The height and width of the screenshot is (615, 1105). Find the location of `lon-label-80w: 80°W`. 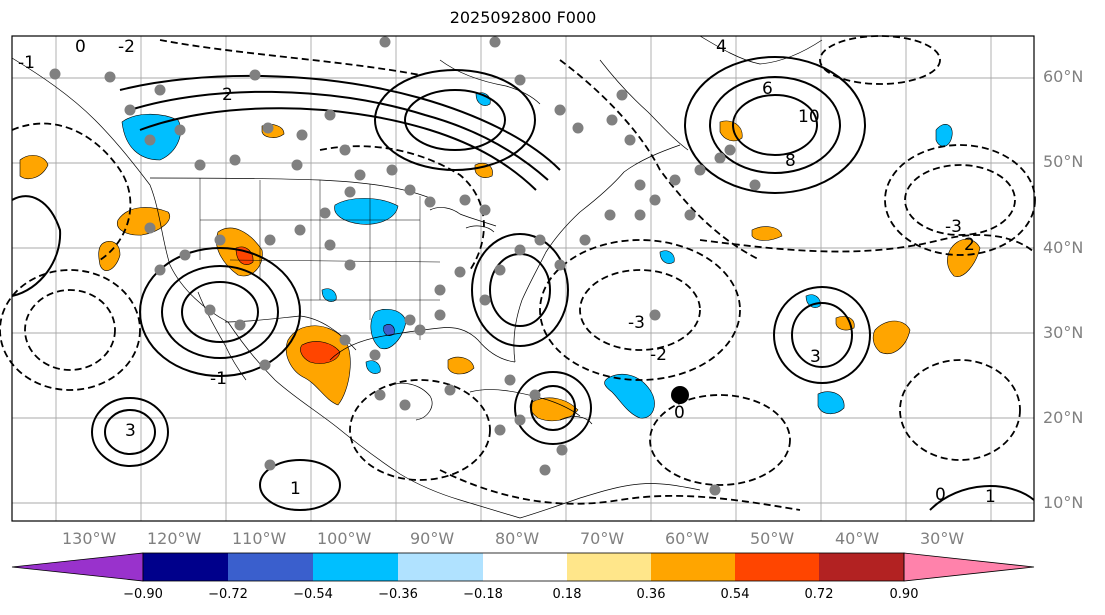

lon-label-80w: 80°W is located at coordinates (517, 538).